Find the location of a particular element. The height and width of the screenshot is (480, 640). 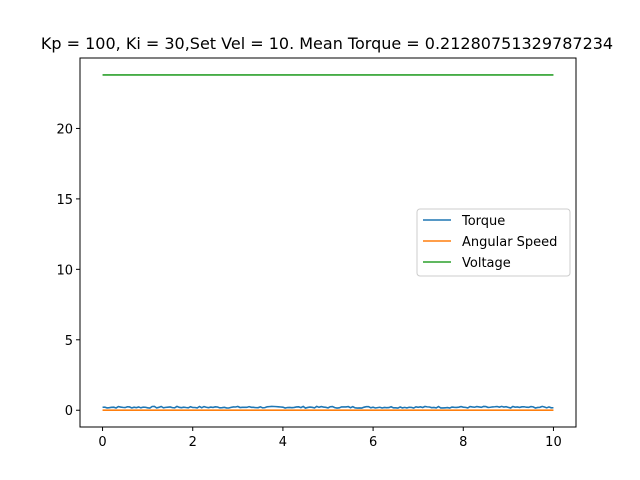

y-tick-label: 15 is located at coordinates (64, 200).